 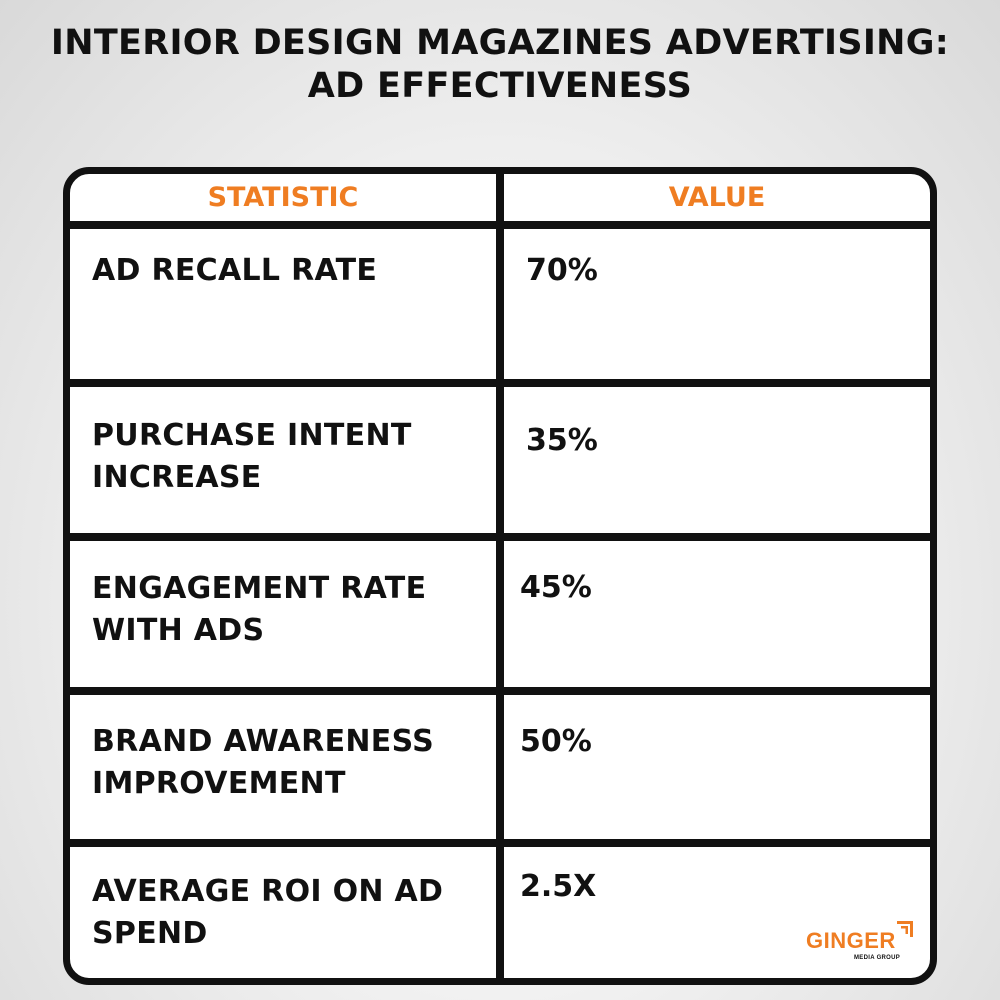 I want to click on row-statistic-label: BRAND AWARENESS IMPROVEMENT, so click(x=263, y=762).